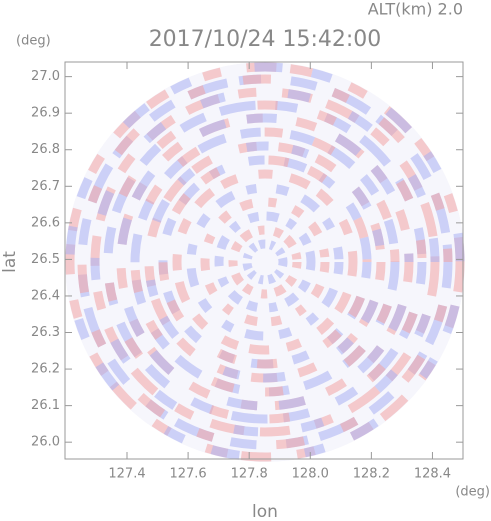 This screenshot has height=521, width=491. What do you see at coordinates (45, 405) in the screenshot?
I see `y-tick-label: 26.1` at bounding box center [45, 405].